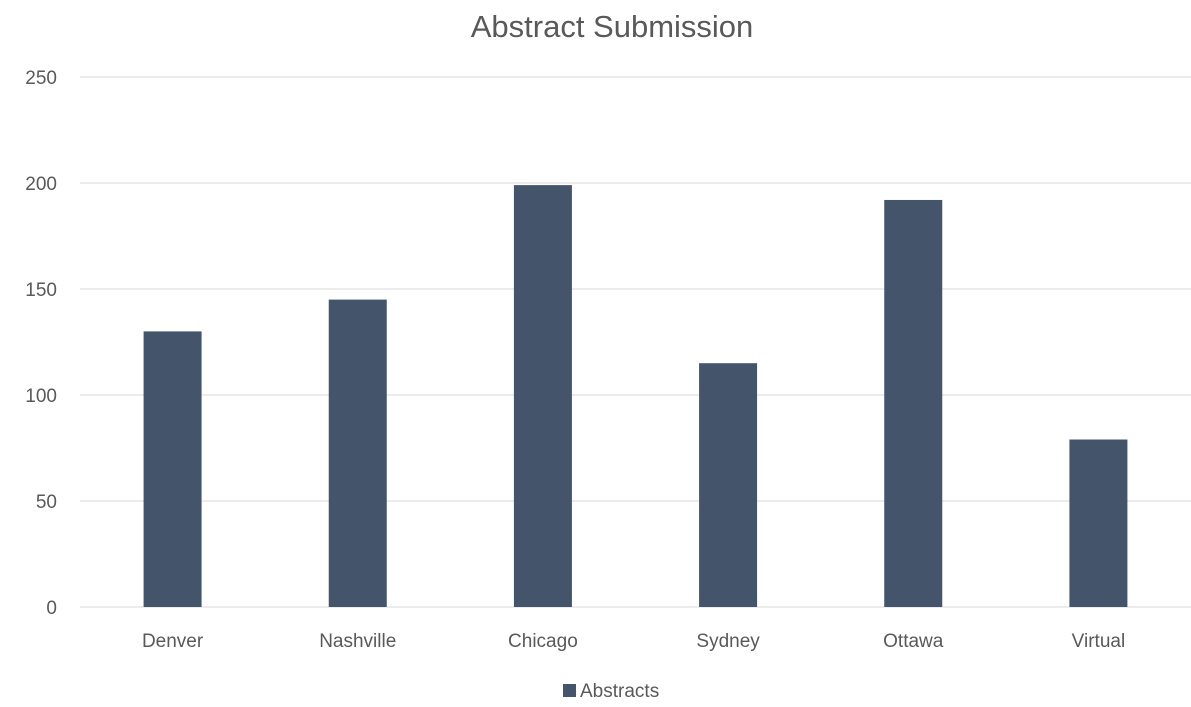  Describe the element at coordinates (913, 403) in the screenshot. I see `bar-ottawa` at that location.